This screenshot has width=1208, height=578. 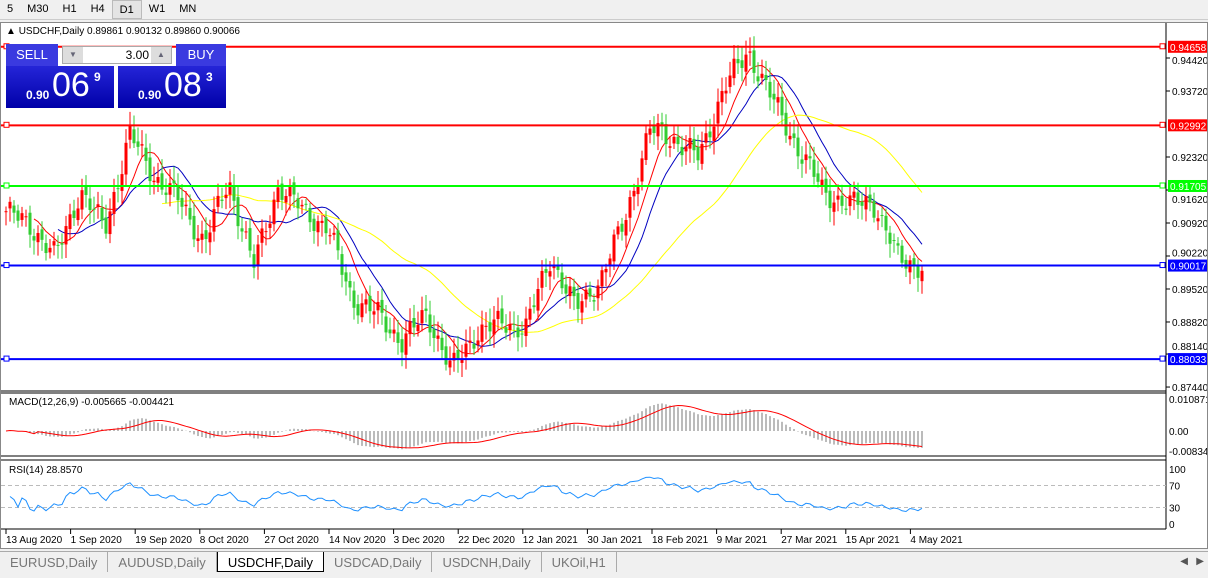 I want to click on rsi-line, so click(x=466, y=494).